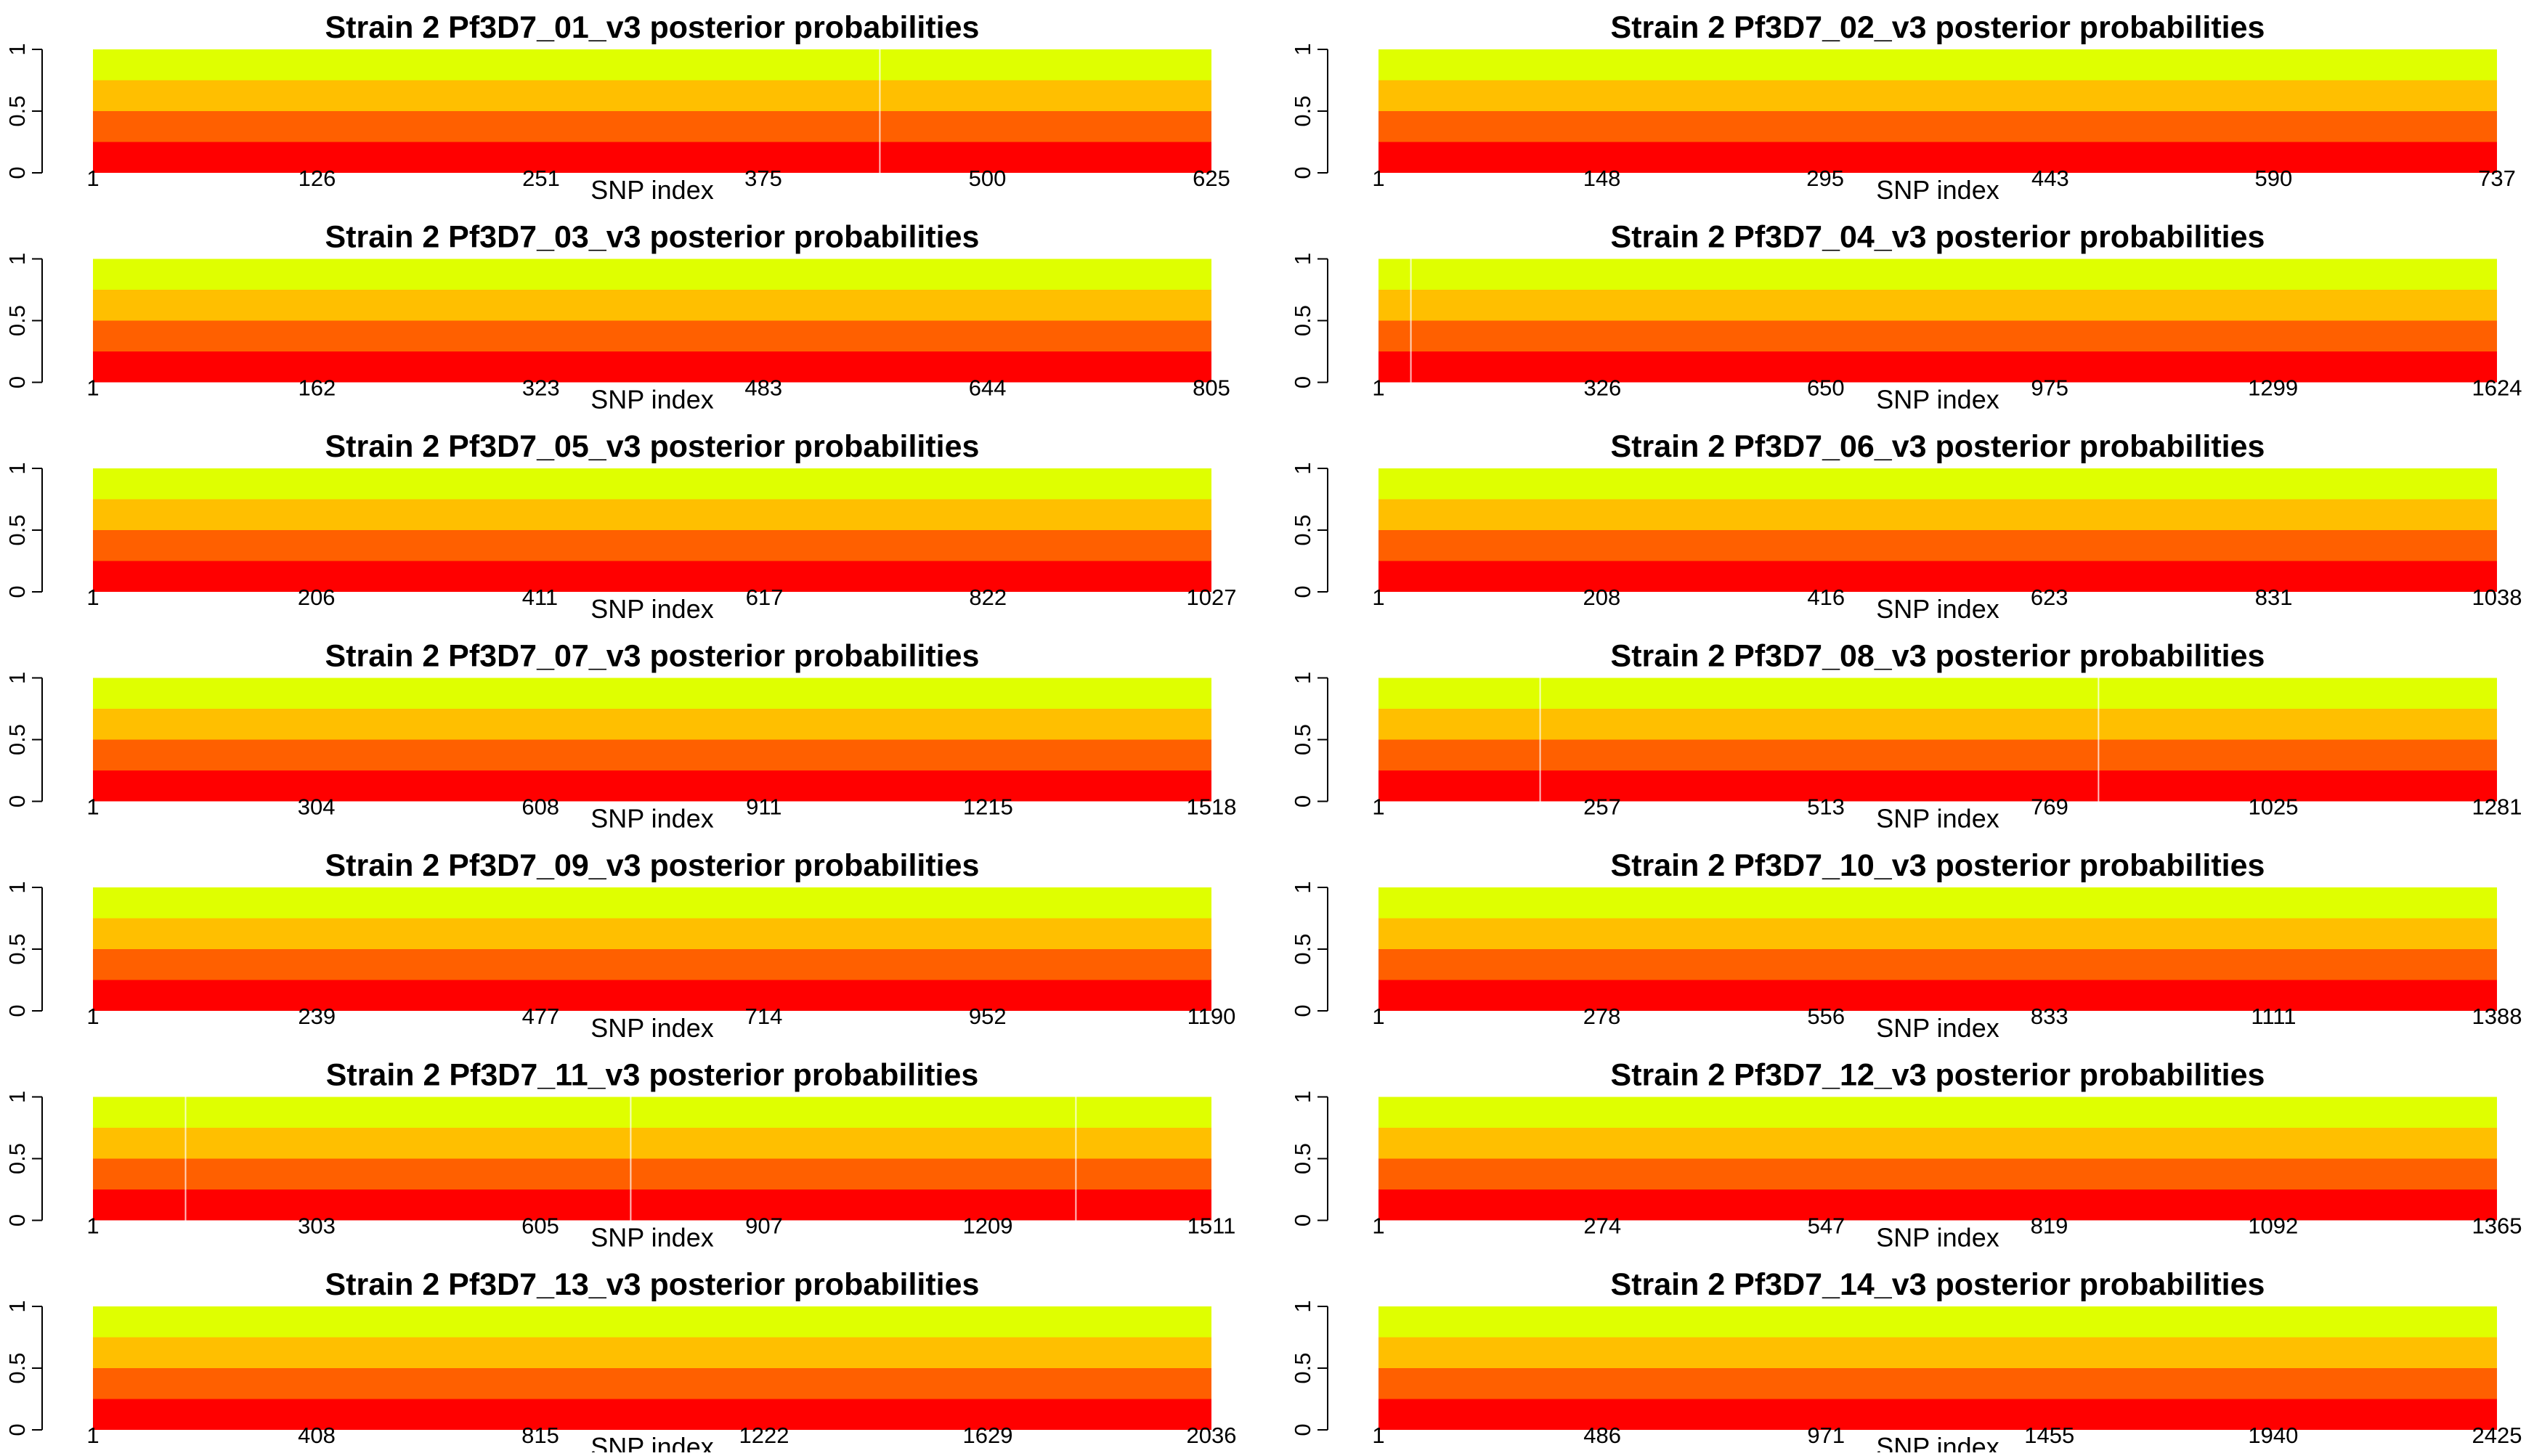 This screenshot has height=1456, width=2542. What do you see at coordinates (1826, 1435) in the screenshot?
I see `x-tick-label: 971` at bounding box center [1826, 1435].